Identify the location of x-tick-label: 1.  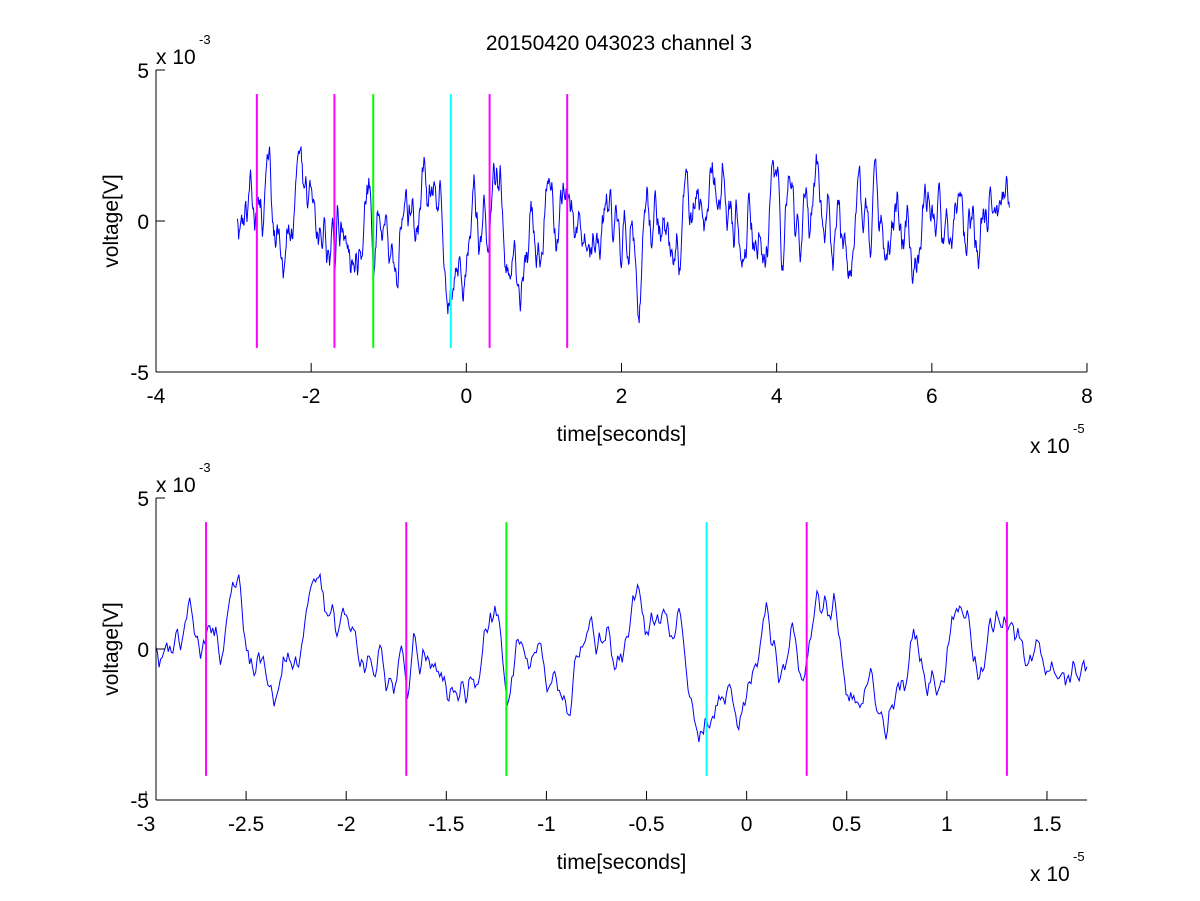
(947, 824).